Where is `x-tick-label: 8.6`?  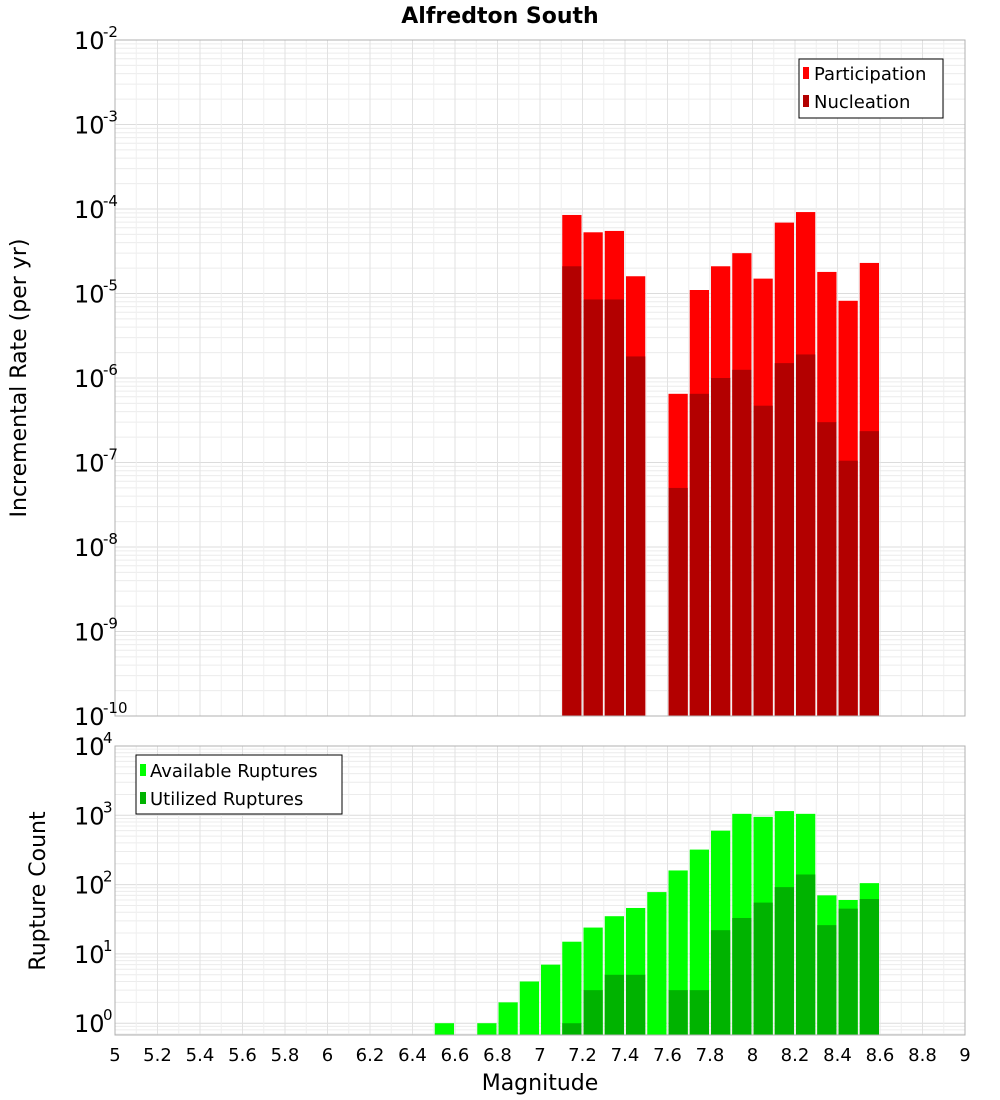 x-tick-label: 8.6 is located at coordinates (880, 1055).